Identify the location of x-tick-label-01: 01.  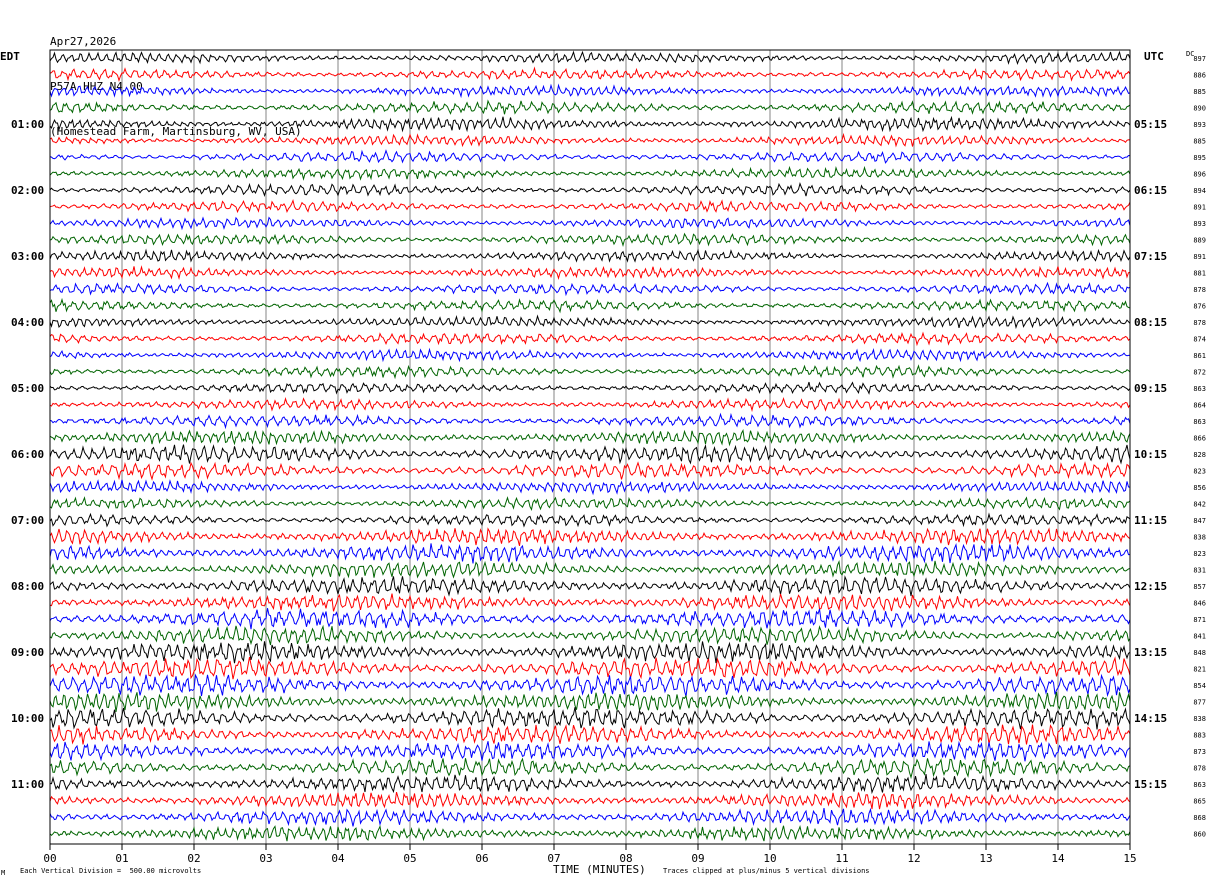
(121, 858).